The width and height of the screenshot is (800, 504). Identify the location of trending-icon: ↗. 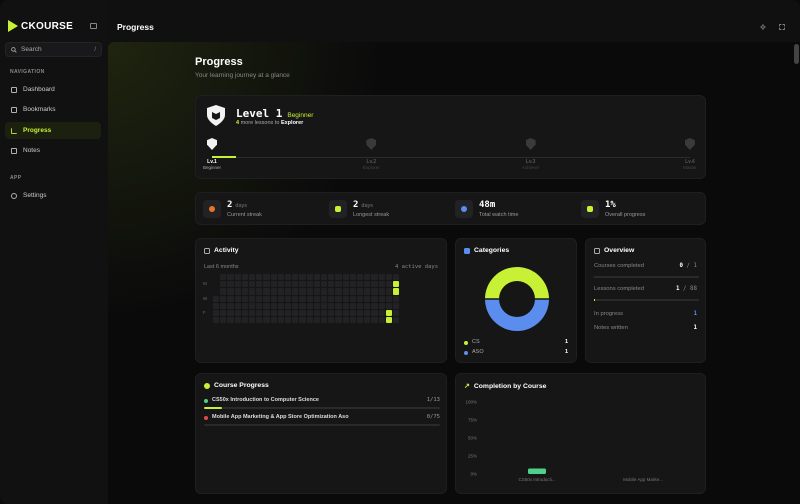
(467, 386).